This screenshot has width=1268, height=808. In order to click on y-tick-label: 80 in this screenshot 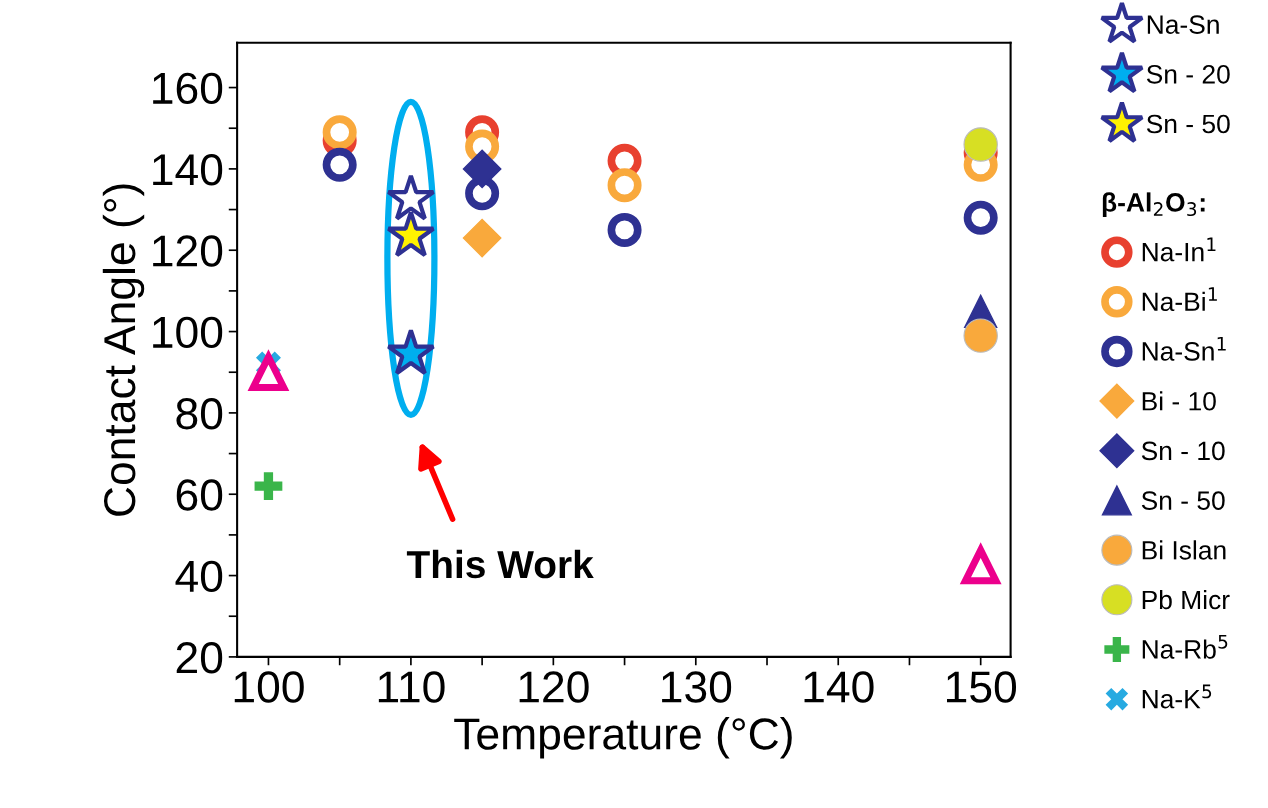, I will do `click(199, 413)`.